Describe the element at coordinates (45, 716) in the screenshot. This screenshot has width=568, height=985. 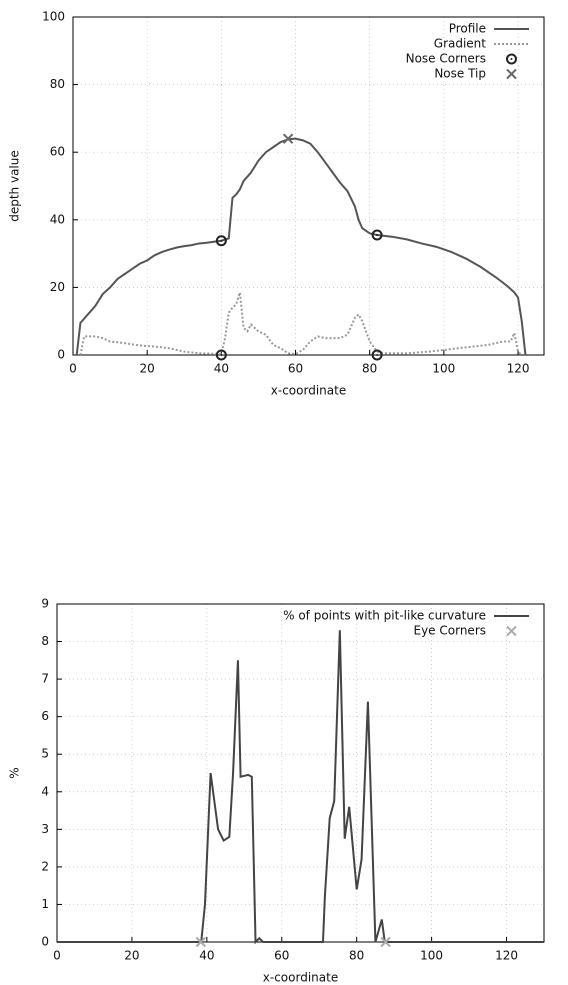
I see `y-tick-label: 6` at that location.